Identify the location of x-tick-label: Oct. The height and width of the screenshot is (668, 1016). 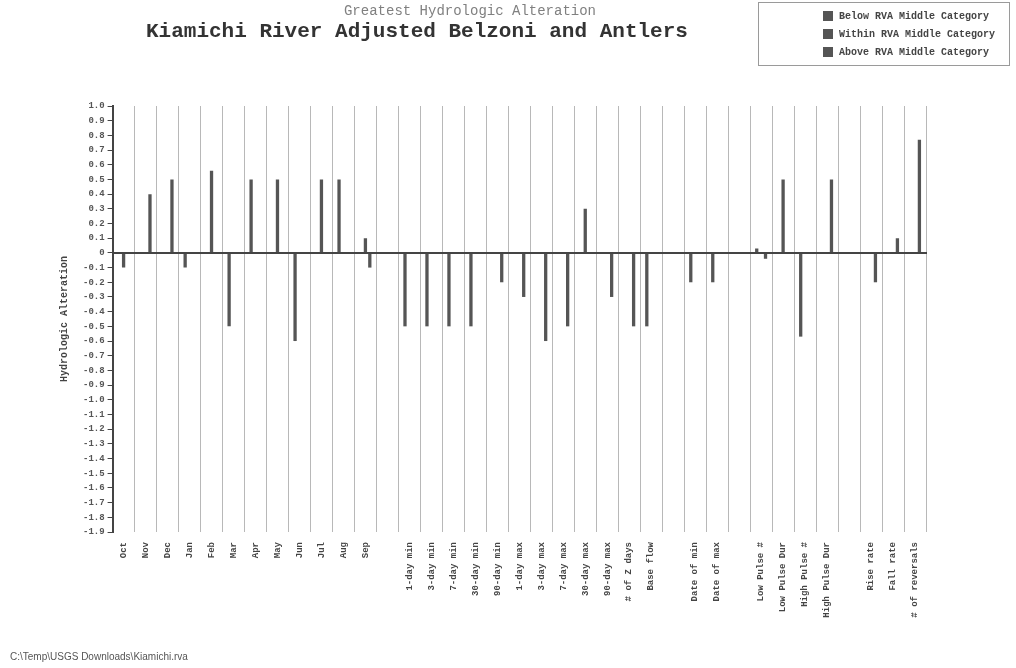
(123, 550).